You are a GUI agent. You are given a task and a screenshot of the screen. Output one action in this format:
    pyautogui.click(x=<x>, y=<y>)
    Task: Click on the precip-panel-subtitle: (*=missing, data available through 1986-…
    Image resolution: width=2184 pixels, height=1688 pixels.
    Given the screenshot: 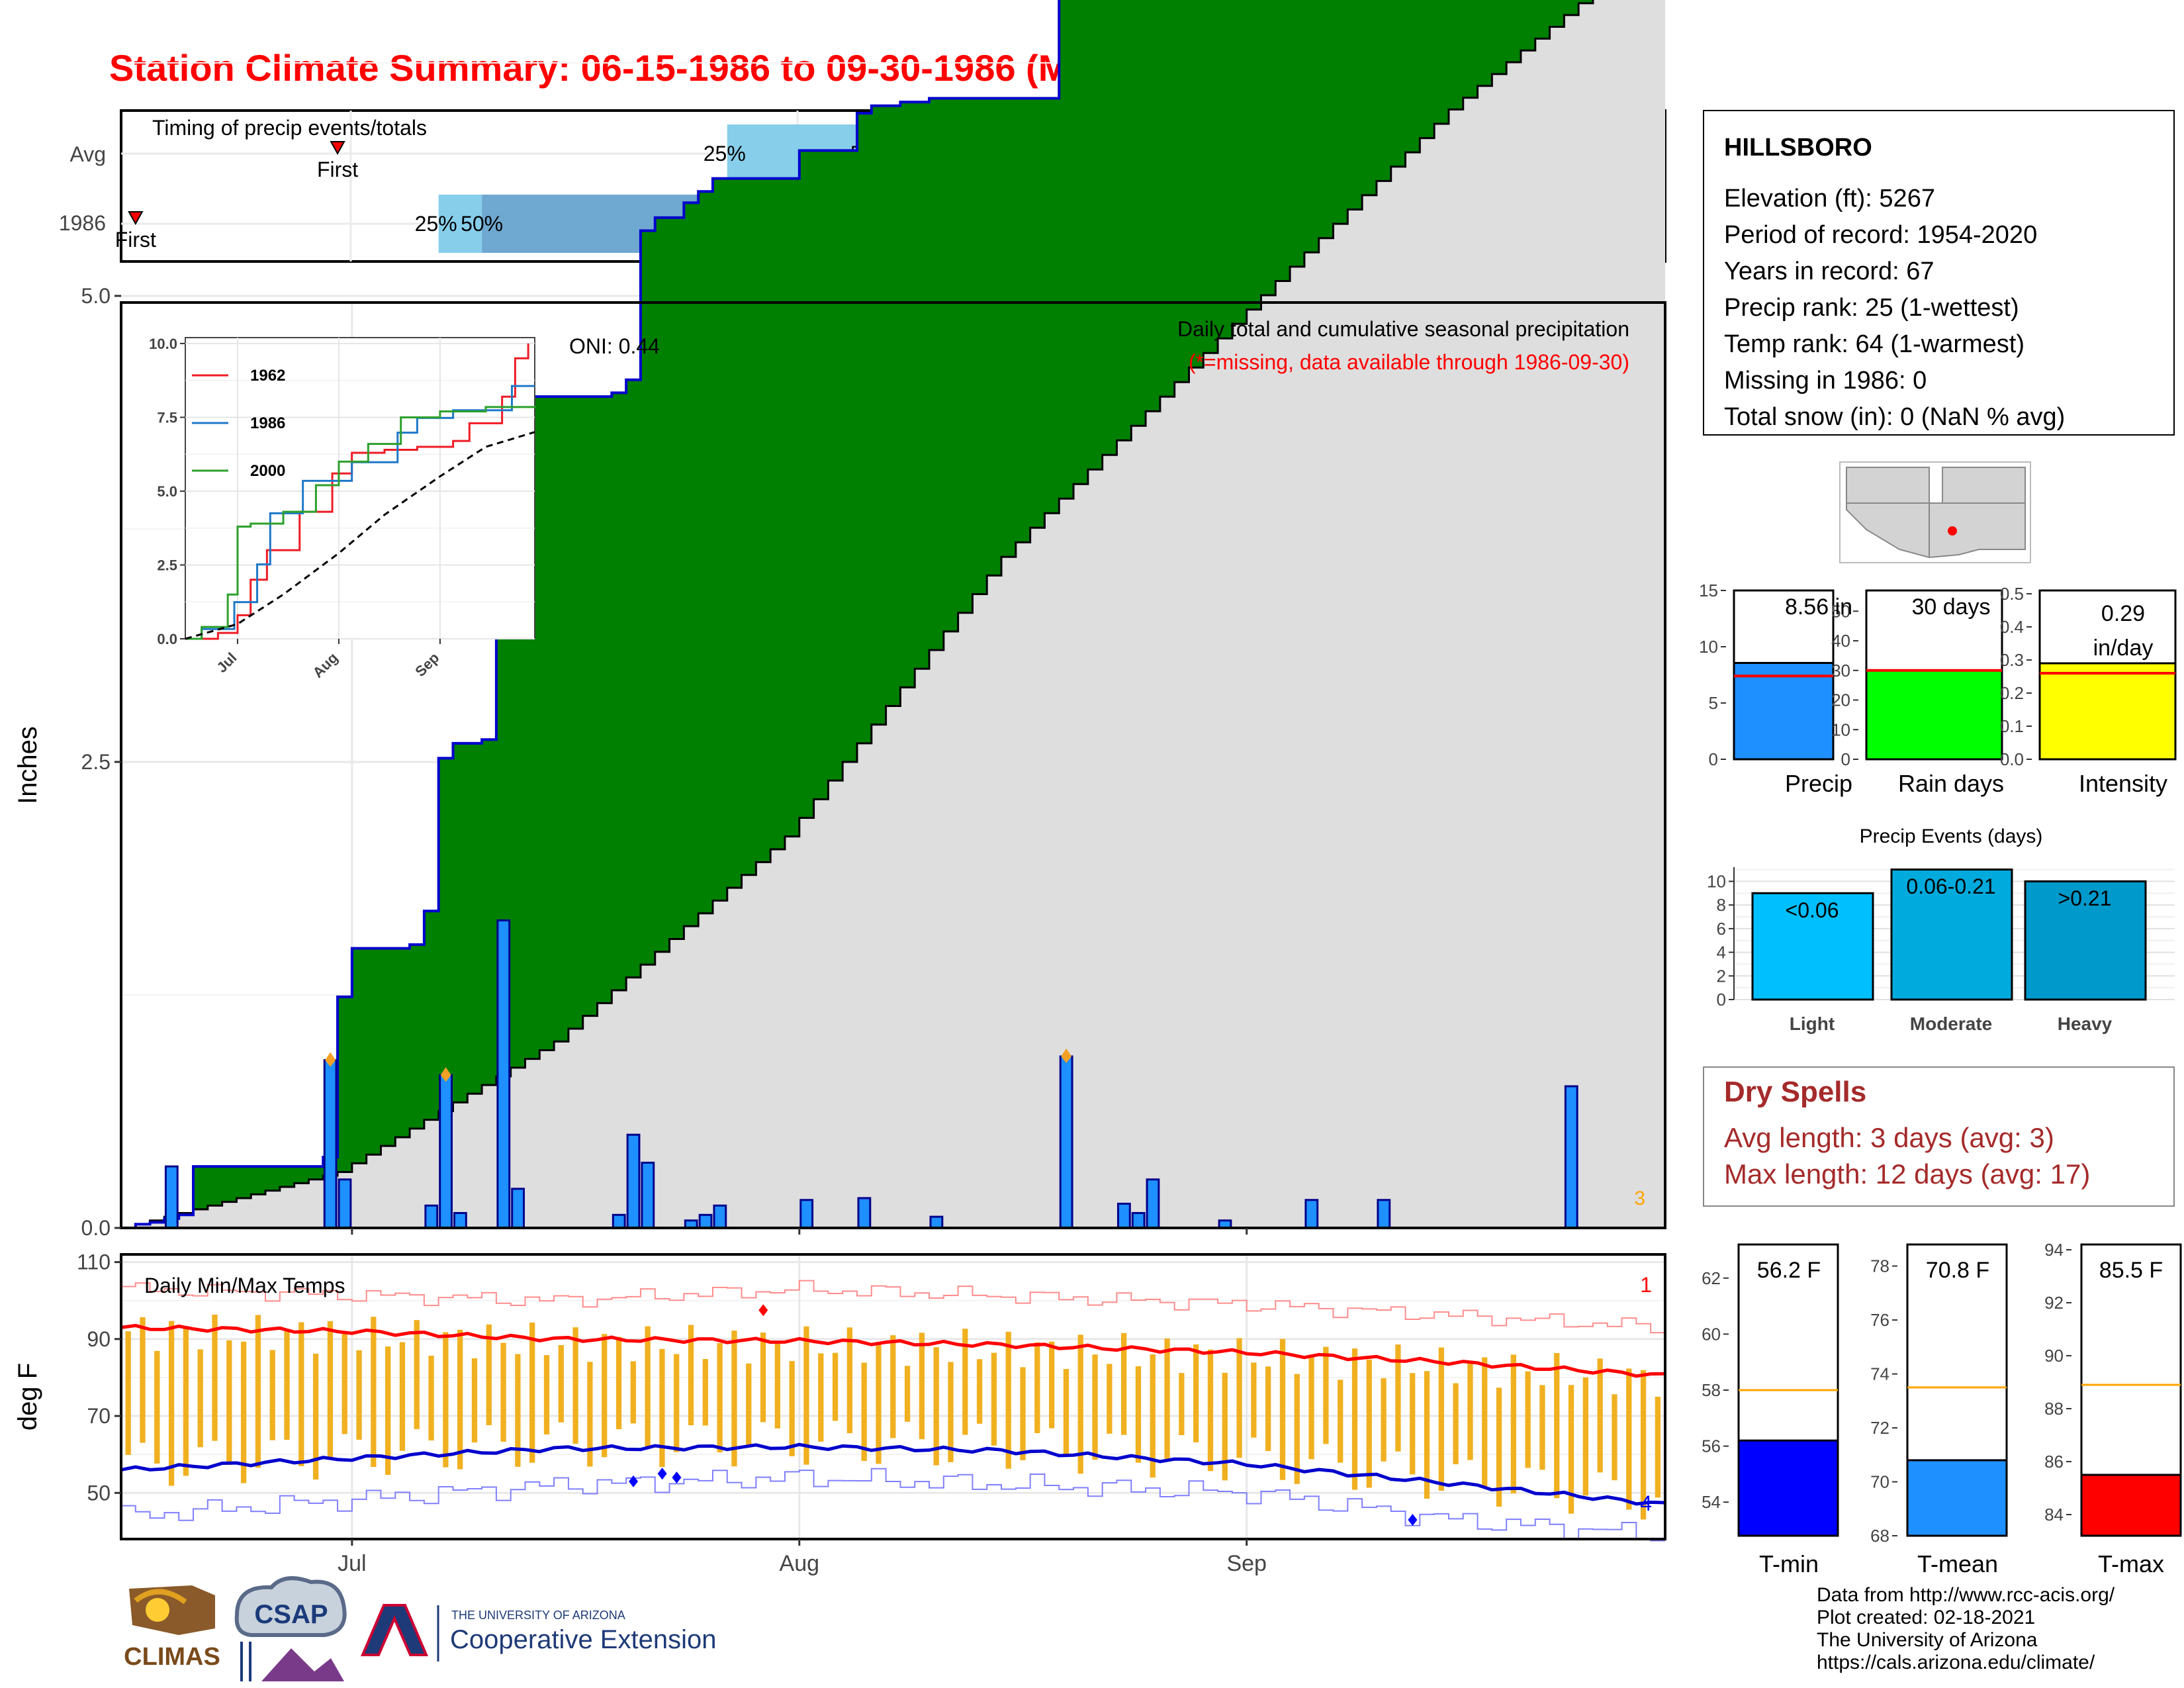 What is the action you would take?
    pyautogui.click(x=1409, y=362)
    